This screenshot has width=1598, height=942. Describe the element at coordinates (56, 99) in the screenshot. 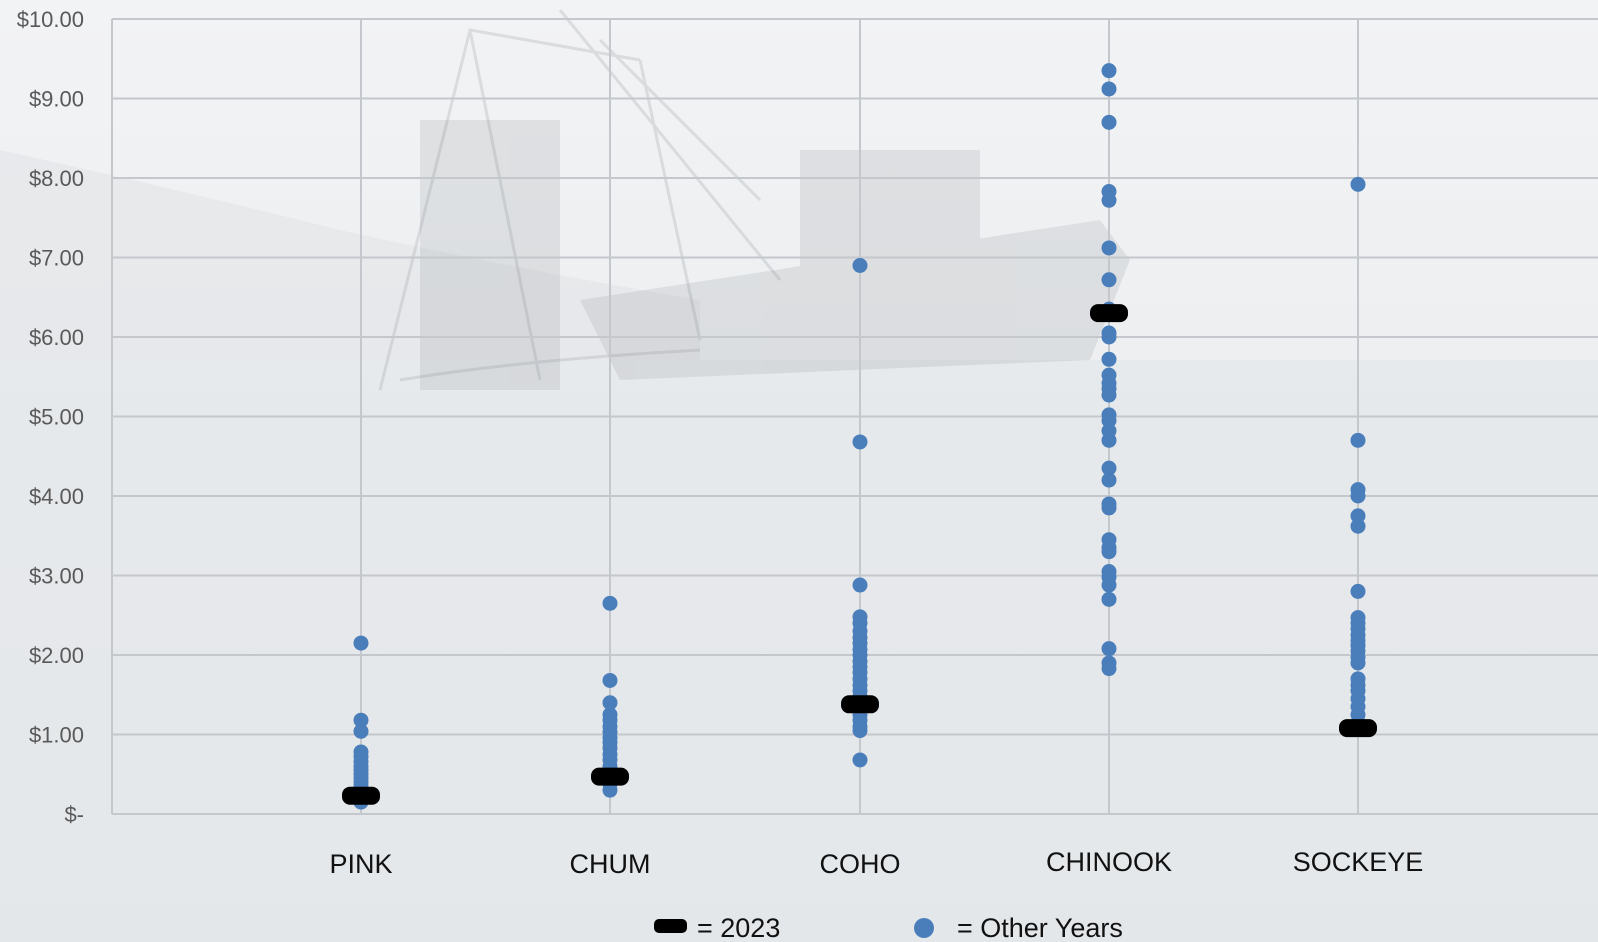

I see `y-tick-label: $9.00` at that location.